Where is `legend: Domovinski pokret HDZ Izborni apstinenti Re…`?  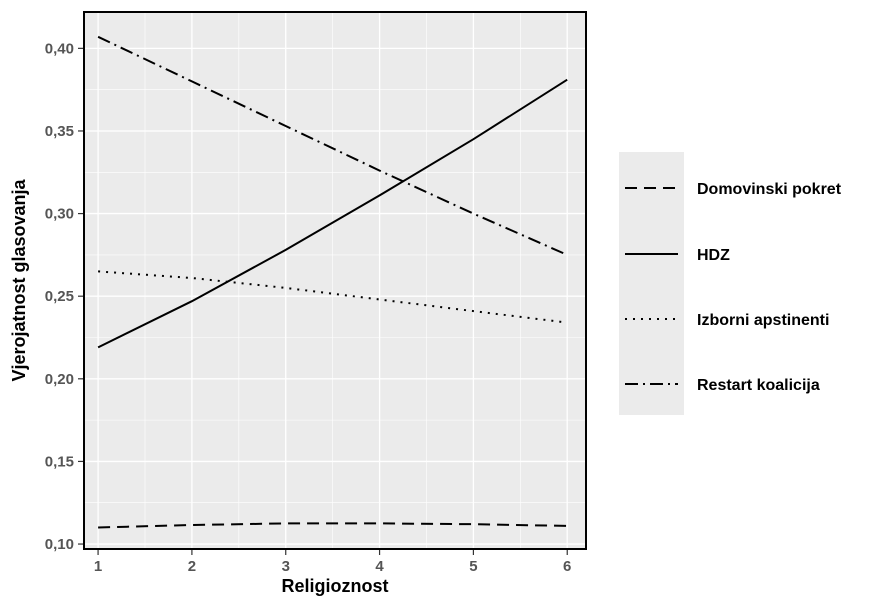
legend: Domovinski pokret HDZ Izborni apstinenti Re… is located at coordinates (733, 287).